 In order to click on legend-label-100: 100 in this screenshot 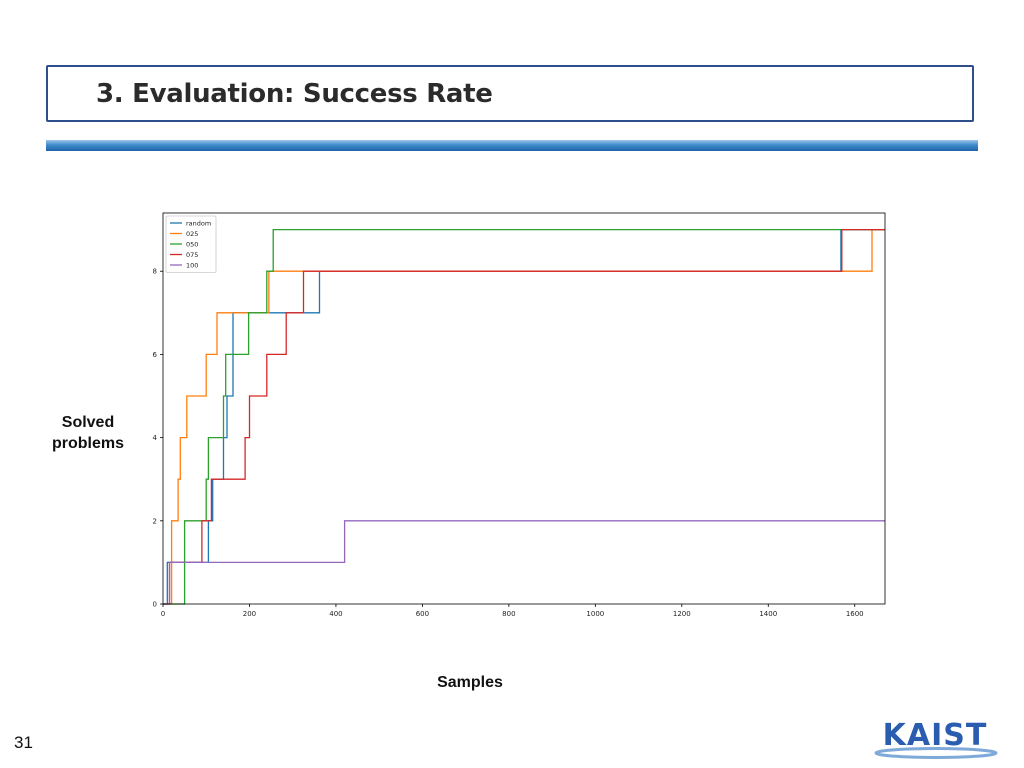, I will do `click(192, 265)`.